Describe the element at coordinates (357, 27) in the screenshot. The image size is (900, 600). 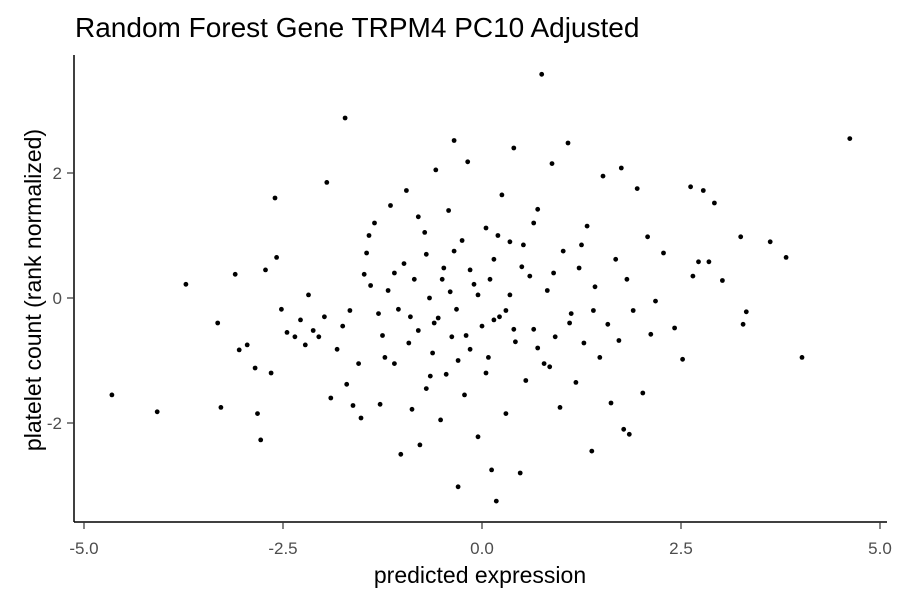
I see `chart-title: Random Forest Gene TRPM4 PC10 Adjusted` at that location.